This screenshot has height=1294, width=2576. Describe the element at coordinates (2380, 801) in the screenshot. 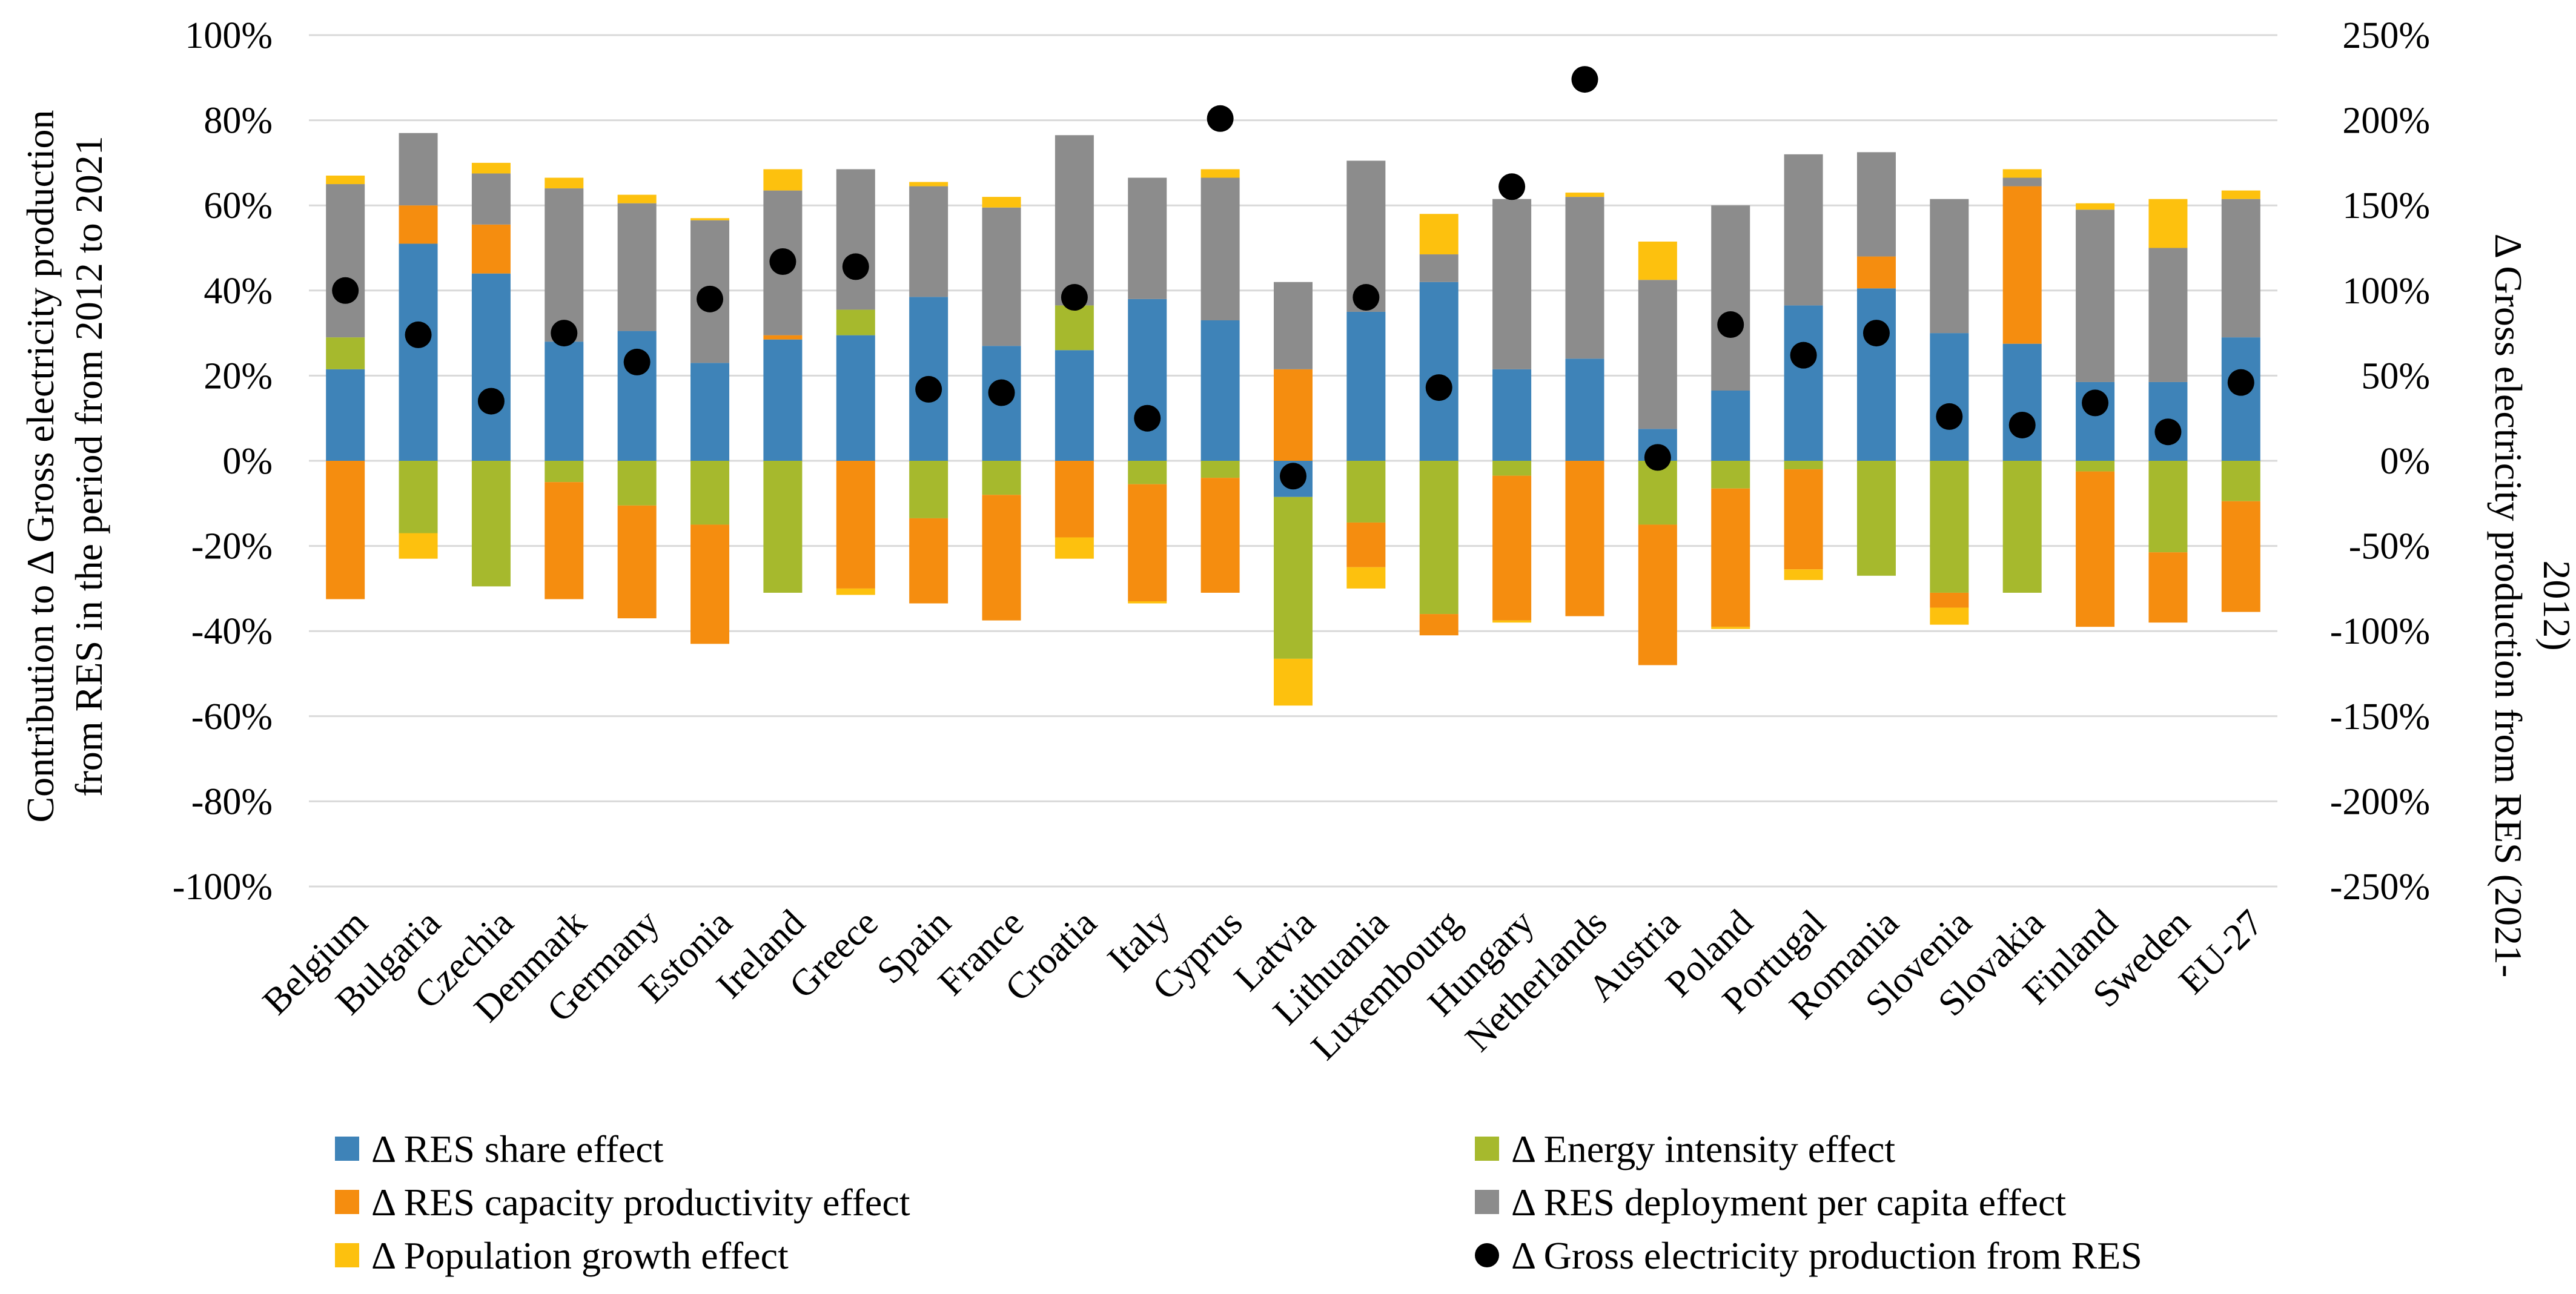

I see `right-tick-label: -200%` at that location.